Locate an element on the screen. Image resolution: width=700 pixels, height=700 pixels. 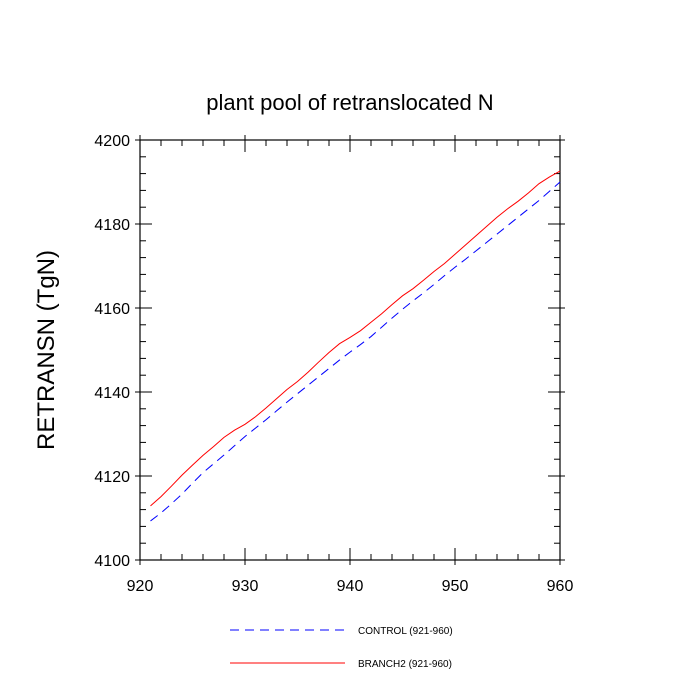
x-tick-label: 960 is located at coordinates (560, 586).